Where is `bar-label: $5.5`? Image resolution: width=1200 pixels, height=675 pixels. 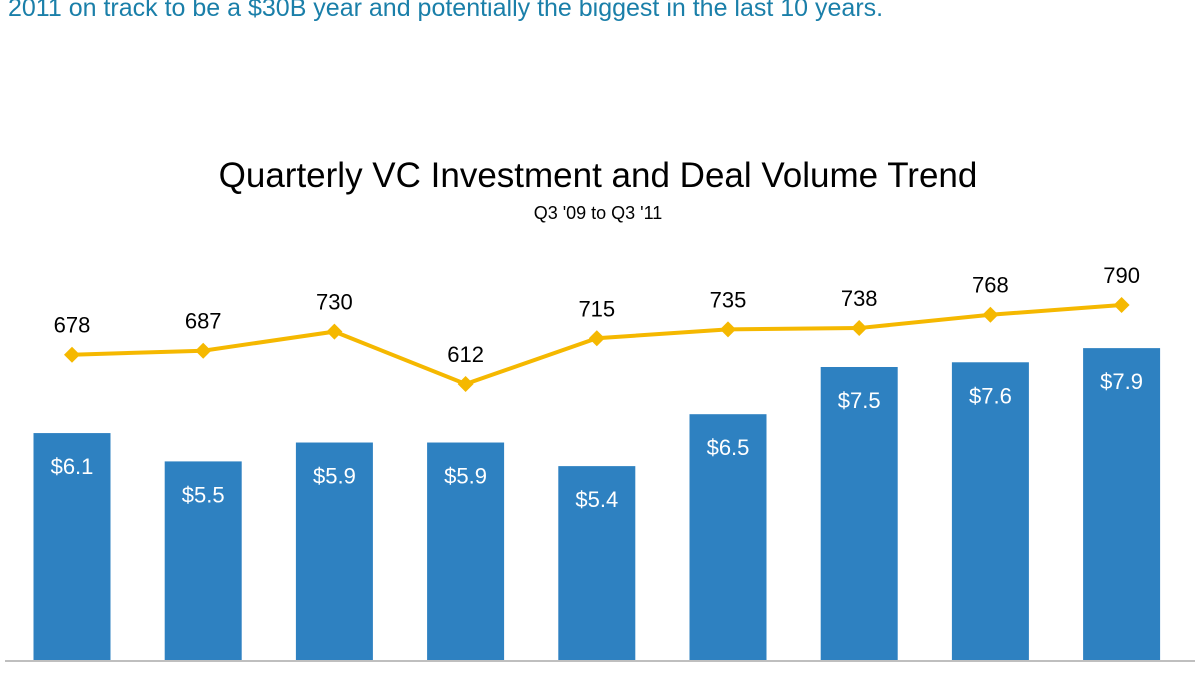 bar-label: $5.5 is located at coordinates (203, 494).